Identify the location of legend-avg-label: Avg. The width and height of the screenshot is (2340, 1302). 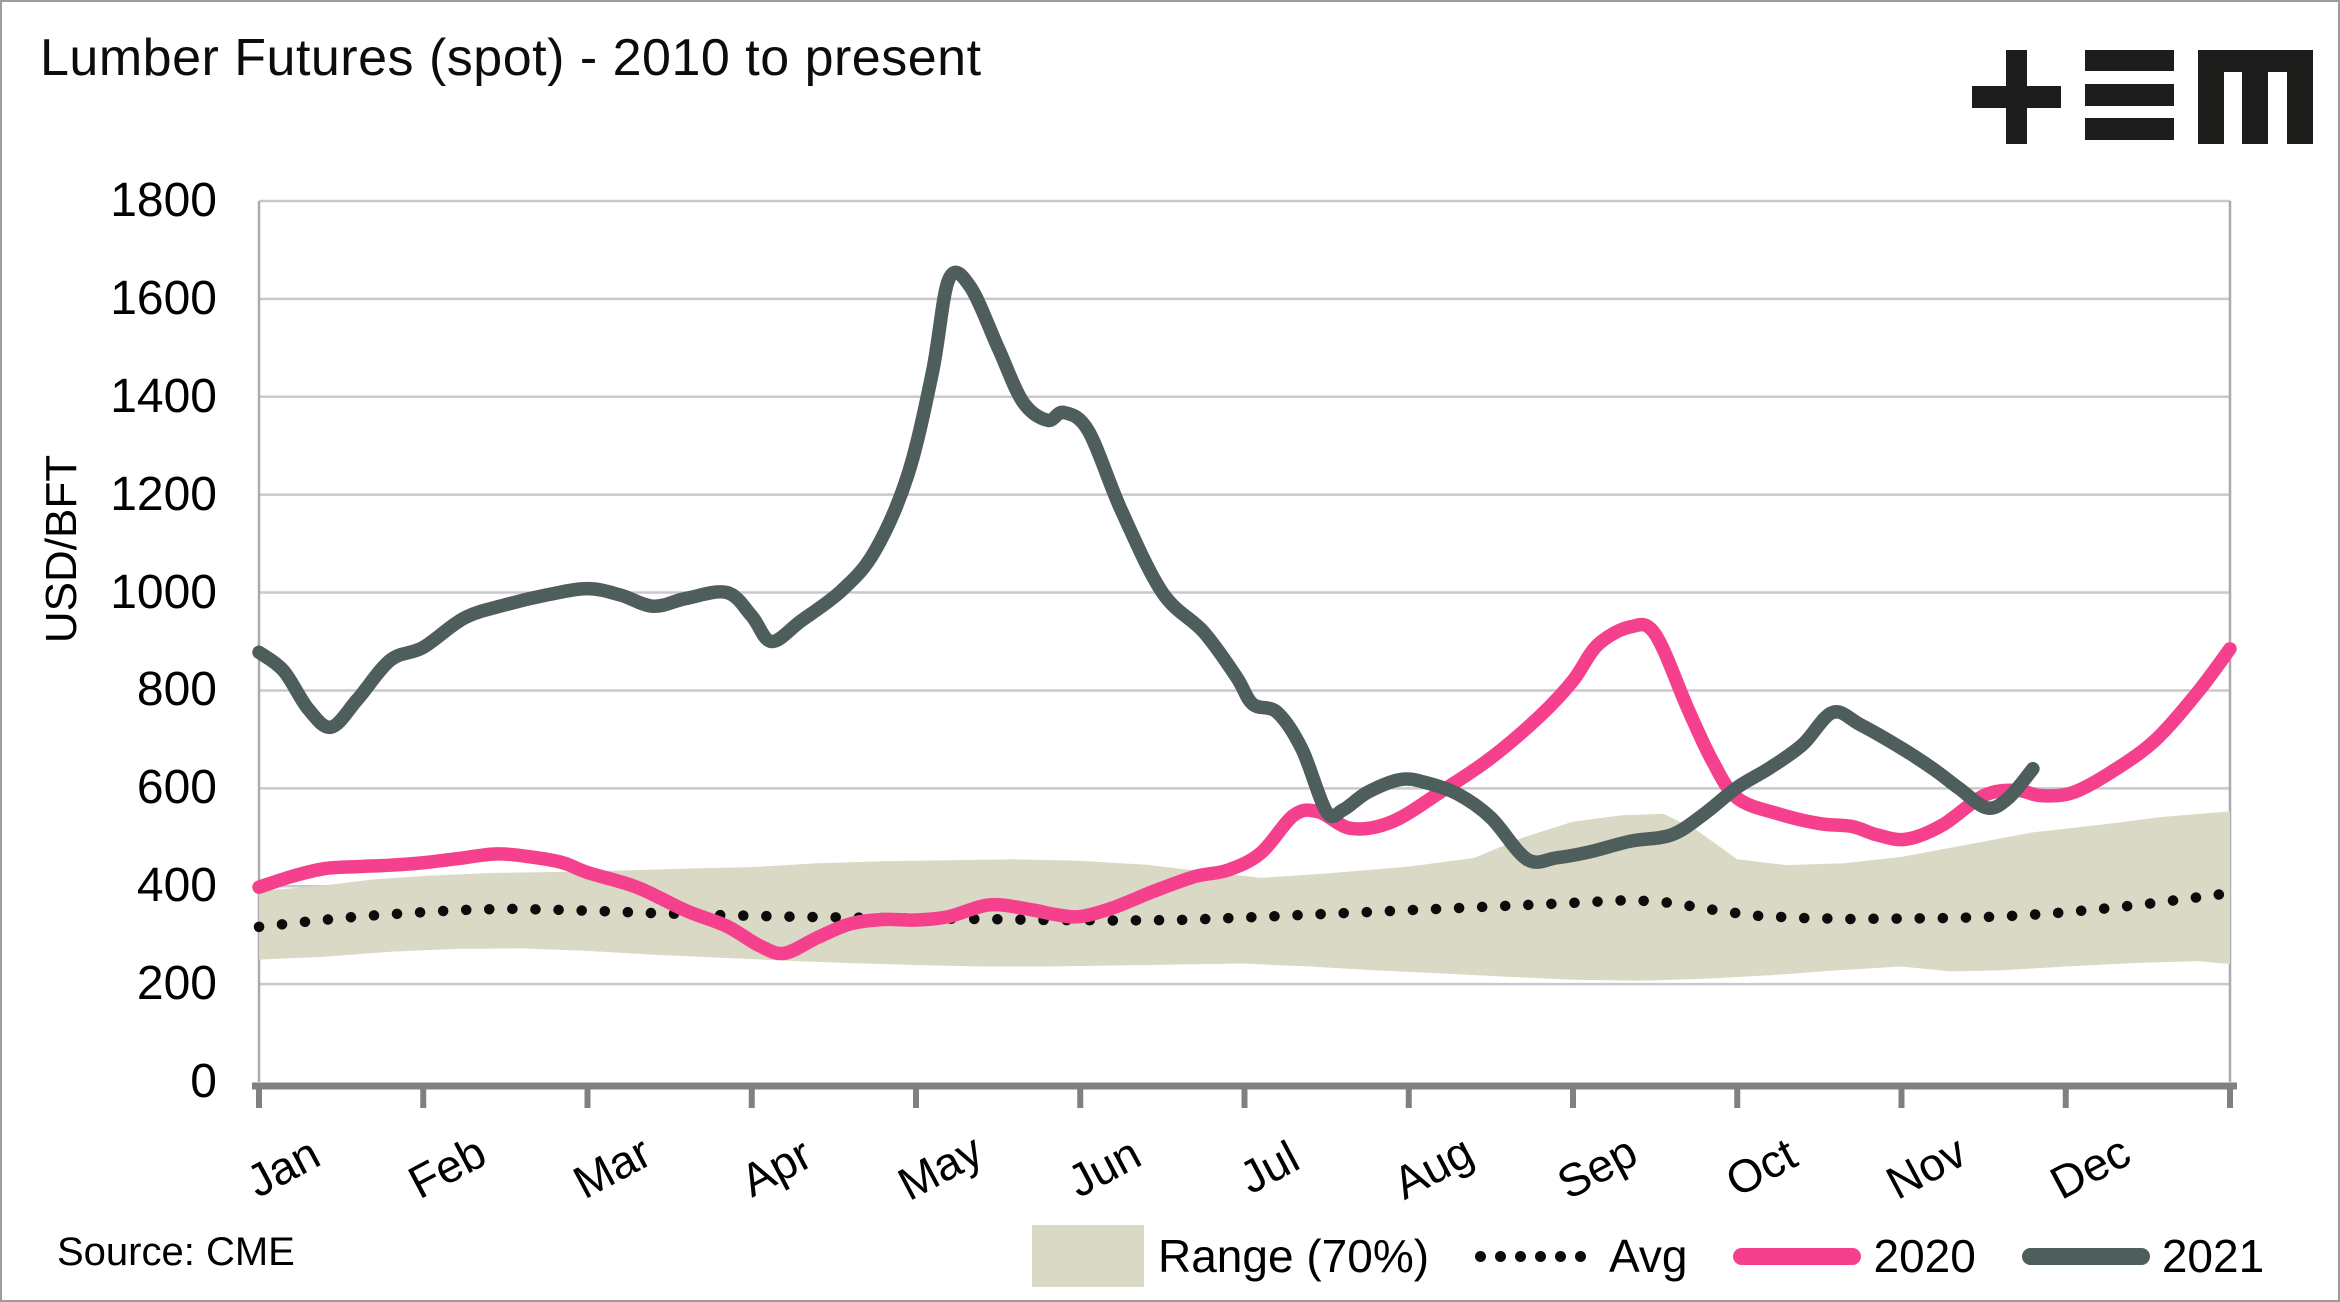
(1648, 1256).